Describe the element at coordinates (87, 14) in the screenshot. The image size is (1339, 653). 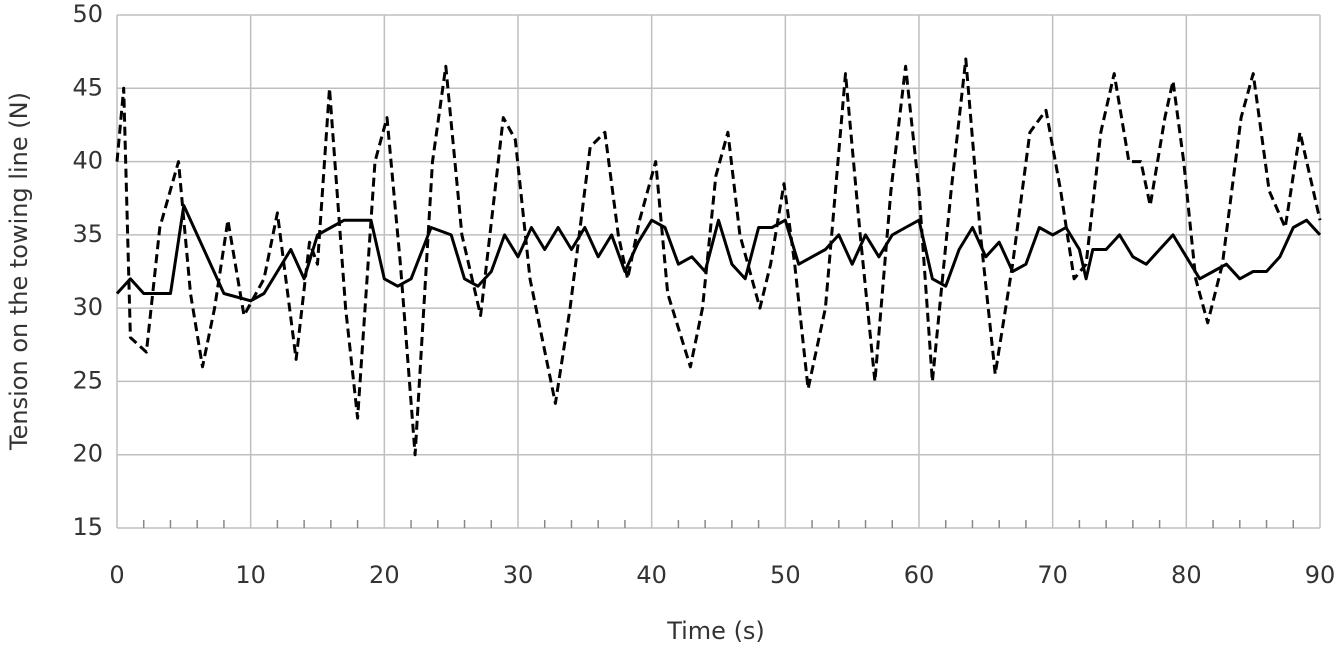
I see `y-tick-label: 50` at that location.